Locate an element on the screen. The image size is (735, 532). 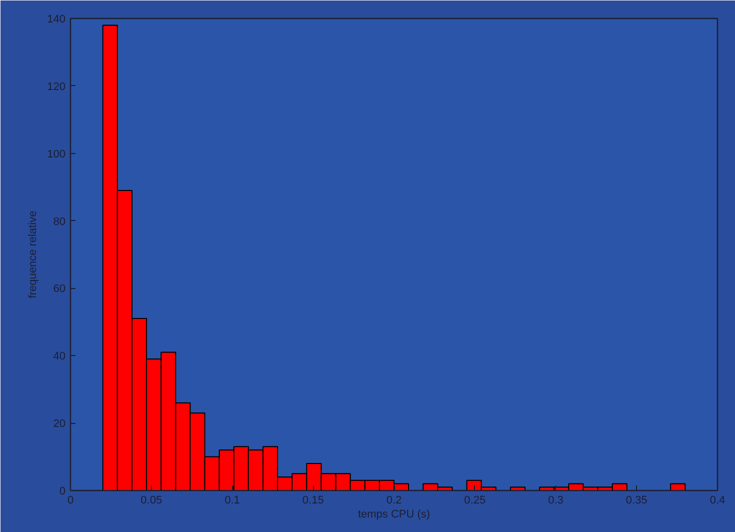
x-tick-label: 0.1 is located at coordinates (232, 500).